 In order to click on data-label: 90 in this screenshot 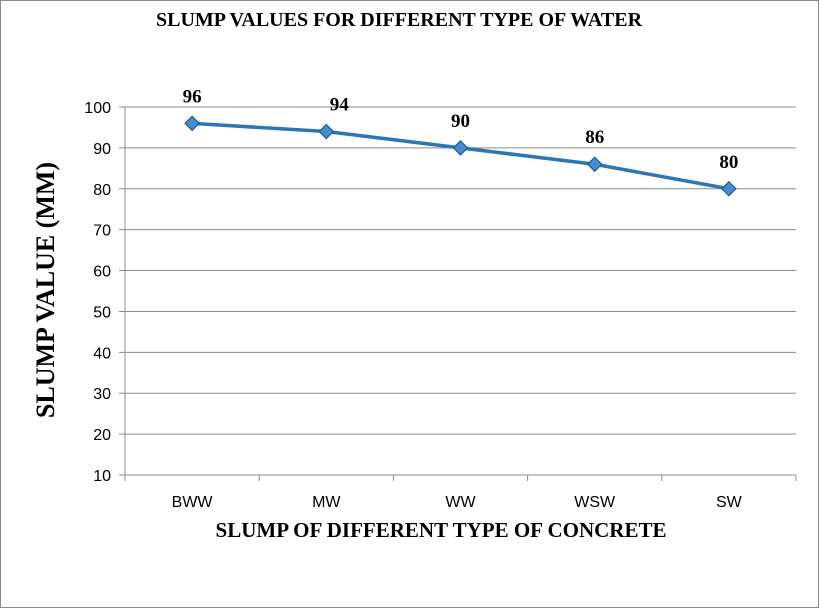, I will do `click(460, 121)`.